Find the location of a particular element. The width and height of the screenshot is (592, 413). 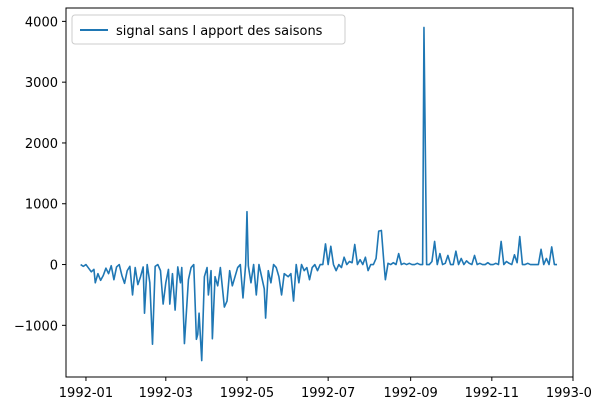

x-tick-label: 1992-09 is located at coordinates (410, 393).